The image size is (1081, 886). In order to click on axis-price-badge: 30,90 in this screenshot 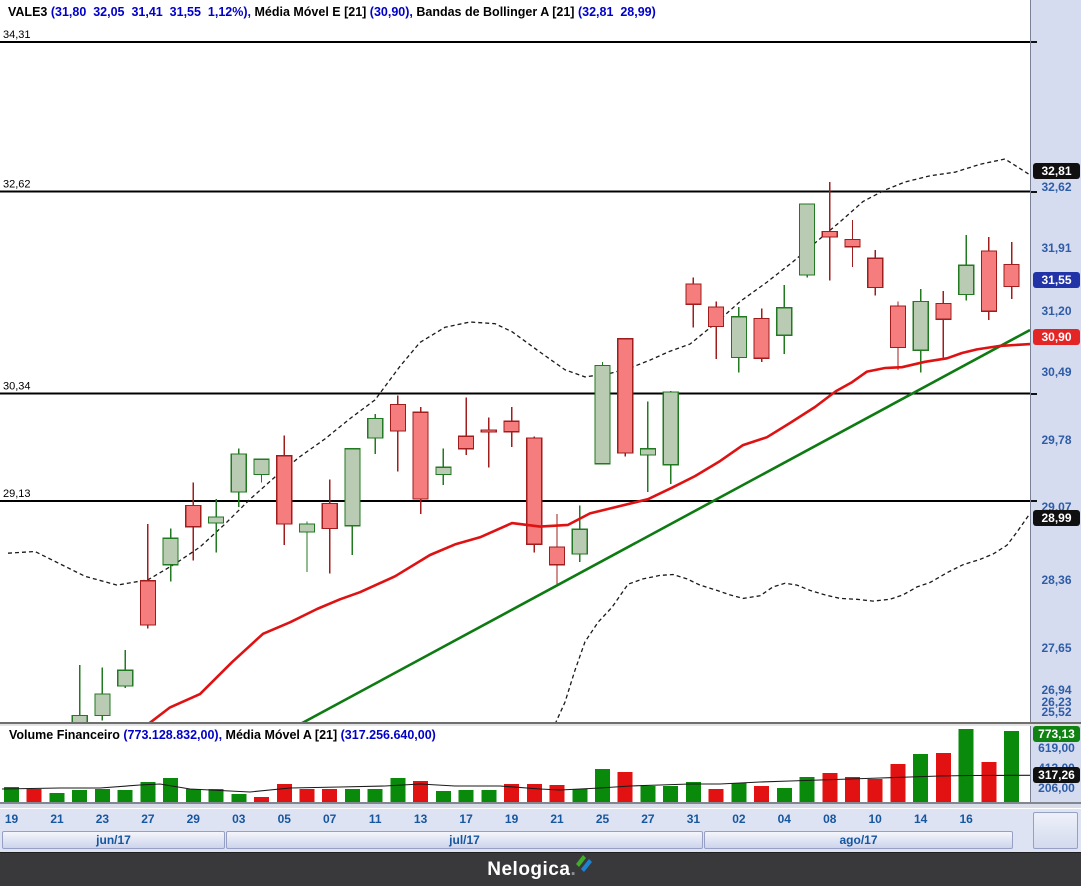, I will do `click(1056, 337)`.